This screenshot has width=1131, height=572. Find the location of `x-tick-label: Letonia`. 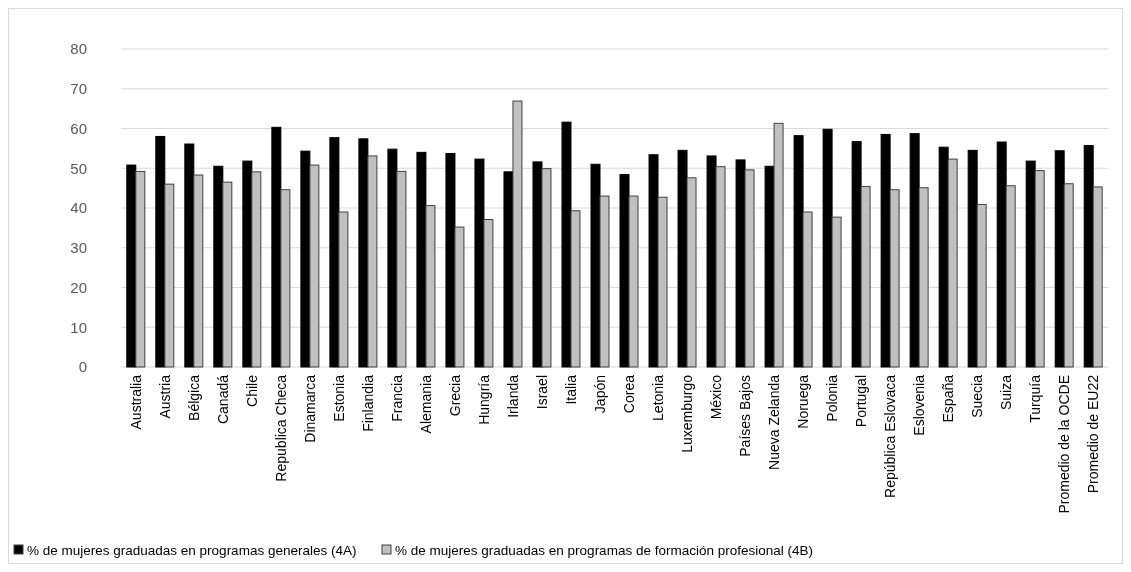

x-tick-label: Letonia is located at coordinates (657, 397).